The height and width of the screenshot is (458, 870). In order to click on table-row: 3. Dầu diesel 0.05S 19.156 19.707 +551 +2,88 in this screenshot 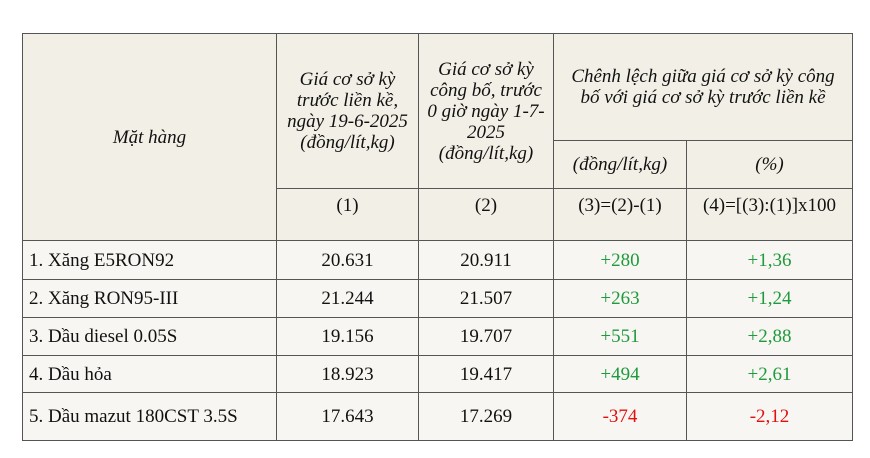, I will do `click(437, 336)`.